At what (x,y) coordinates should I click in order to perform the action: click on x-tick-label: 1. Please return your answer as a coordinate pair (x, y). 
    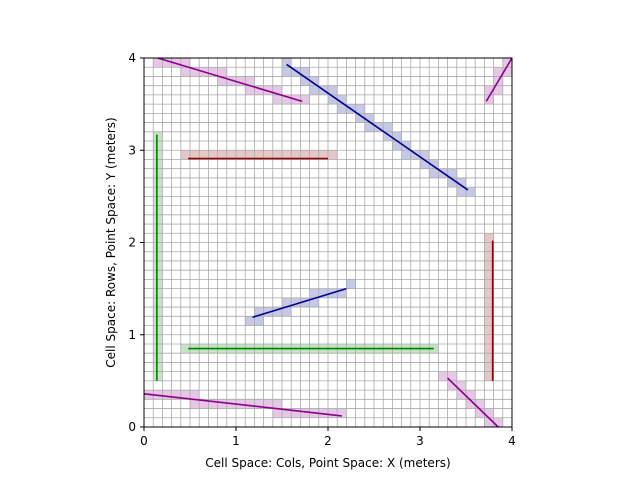
    Looking at the image, I should click on (236, 441).